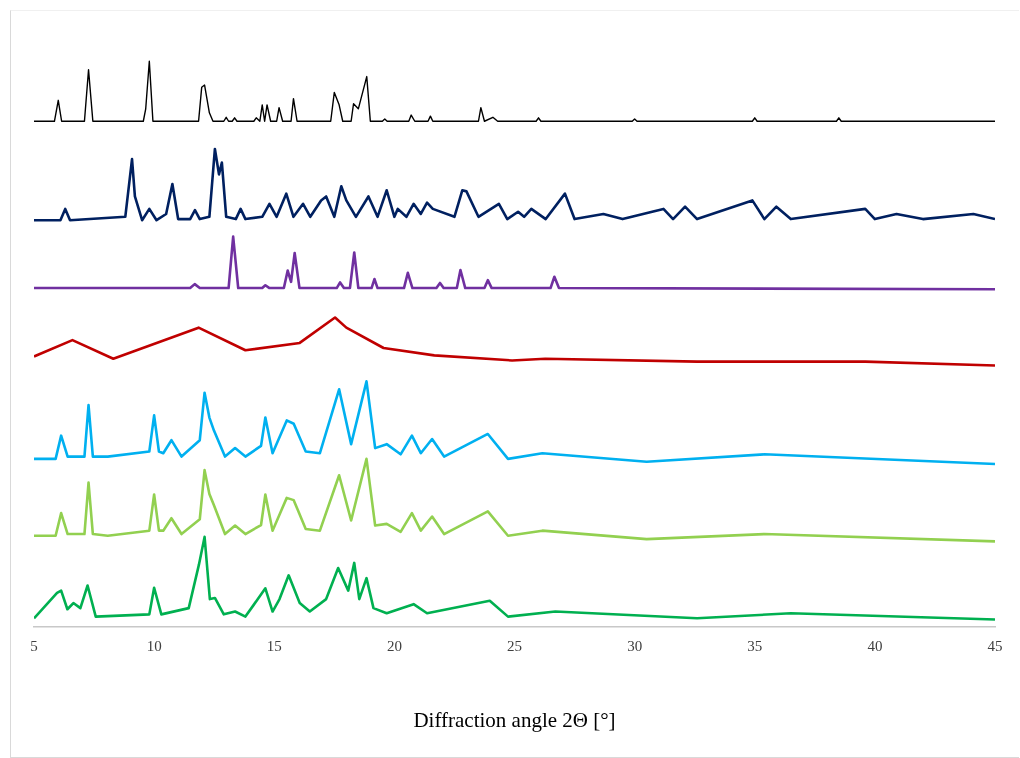 The width and height of the screenshot is (1020, 758). Describe the element at coordinates (394, 645) in the screenshot. I see `x-tick-label: 20` at that location.